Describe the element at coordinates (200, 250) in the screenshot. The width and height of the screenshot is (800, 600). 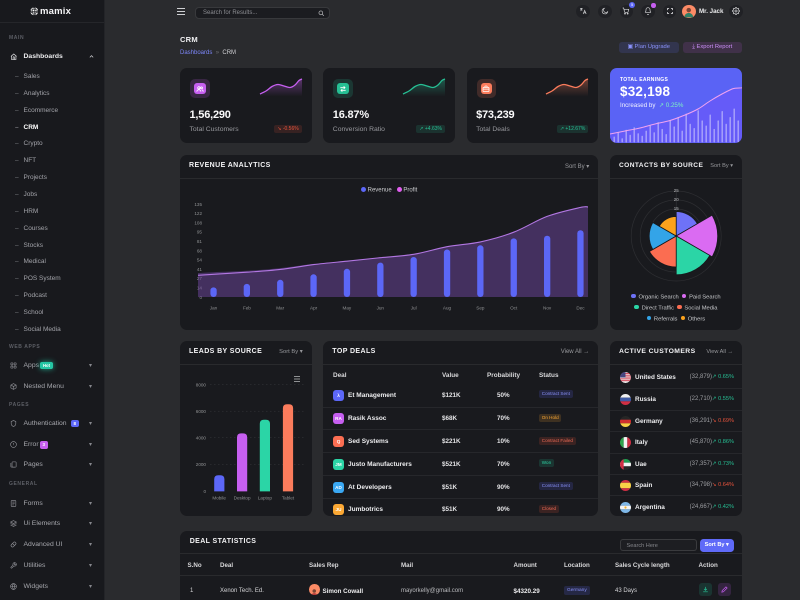
I see `svg-text: 68` at that location.